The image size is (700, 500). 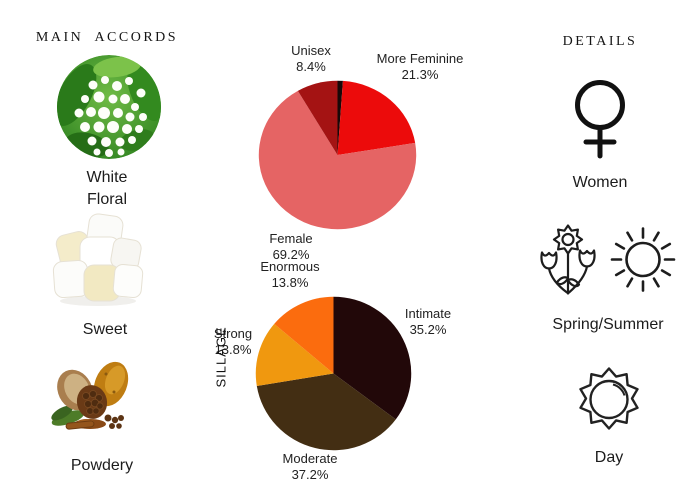 I want to click on pie-label-moderate: Moderate 37.2%, so click(x=310, y=467).